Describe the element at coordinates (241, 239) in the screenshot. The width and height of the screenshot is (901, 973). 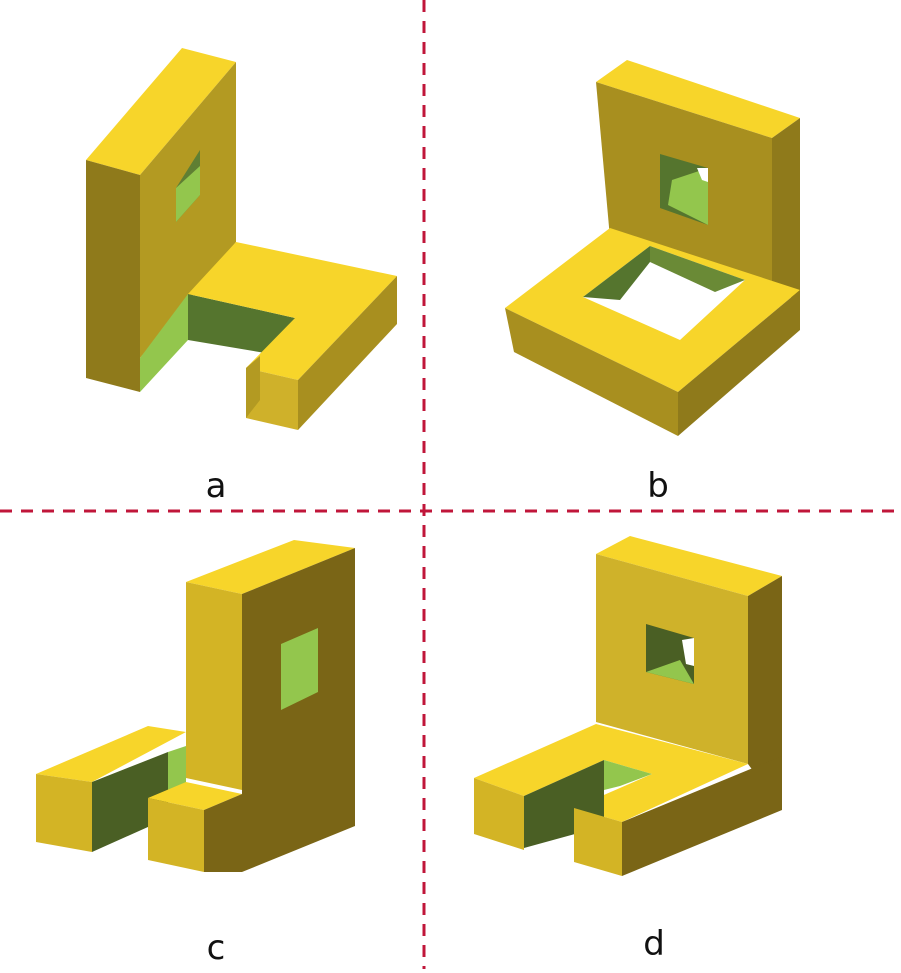
I see `shape-a-icon` at that location.